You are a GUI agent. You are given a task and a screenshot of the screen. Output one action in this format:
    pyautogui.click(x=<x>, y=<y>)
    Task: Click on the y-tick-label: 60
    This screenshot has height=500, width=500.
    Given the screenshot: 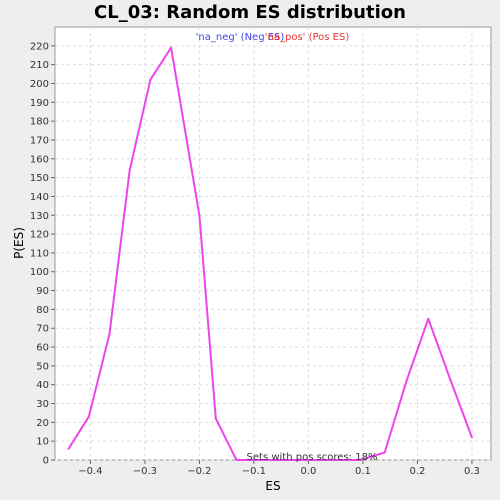 What is the action you would take?
    pyautogui.click(x=42, y=348)
    